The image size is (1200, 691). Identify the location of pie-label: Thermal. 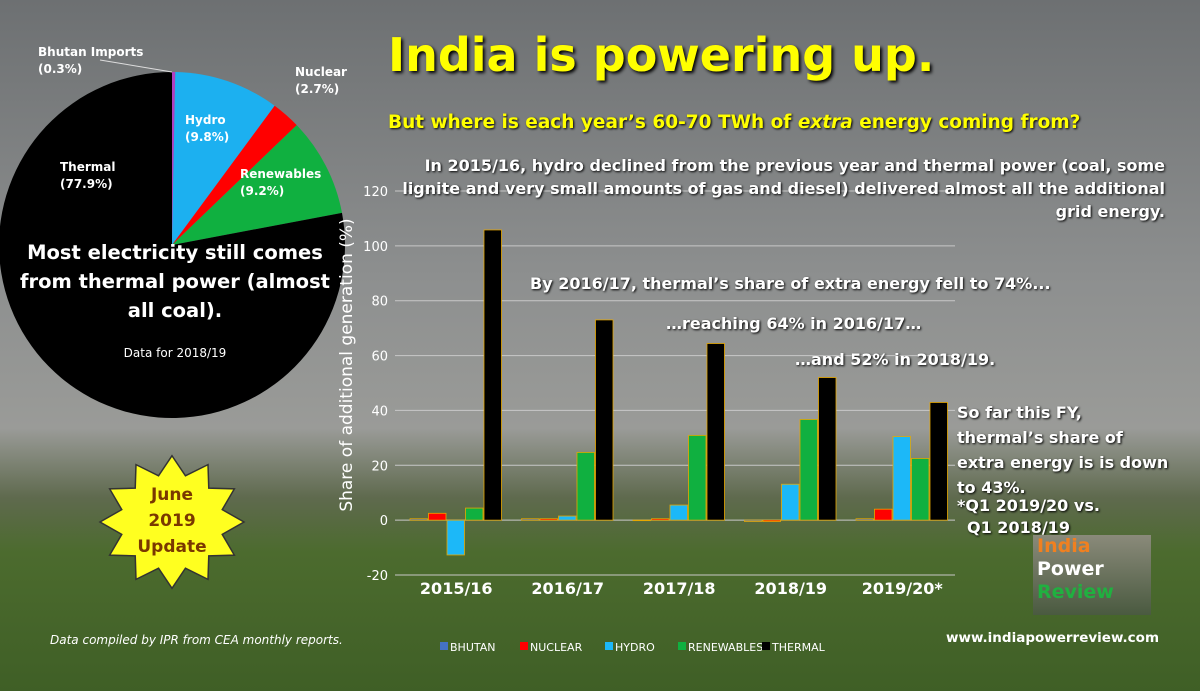
(88, 167).